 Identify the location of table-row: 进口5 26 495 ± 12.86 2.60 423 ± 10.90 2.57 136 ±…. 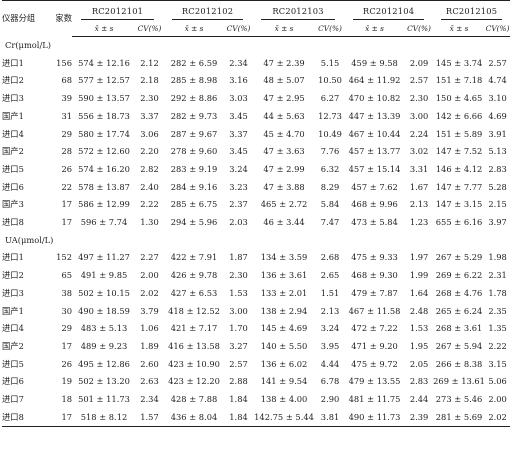
(256, 365).